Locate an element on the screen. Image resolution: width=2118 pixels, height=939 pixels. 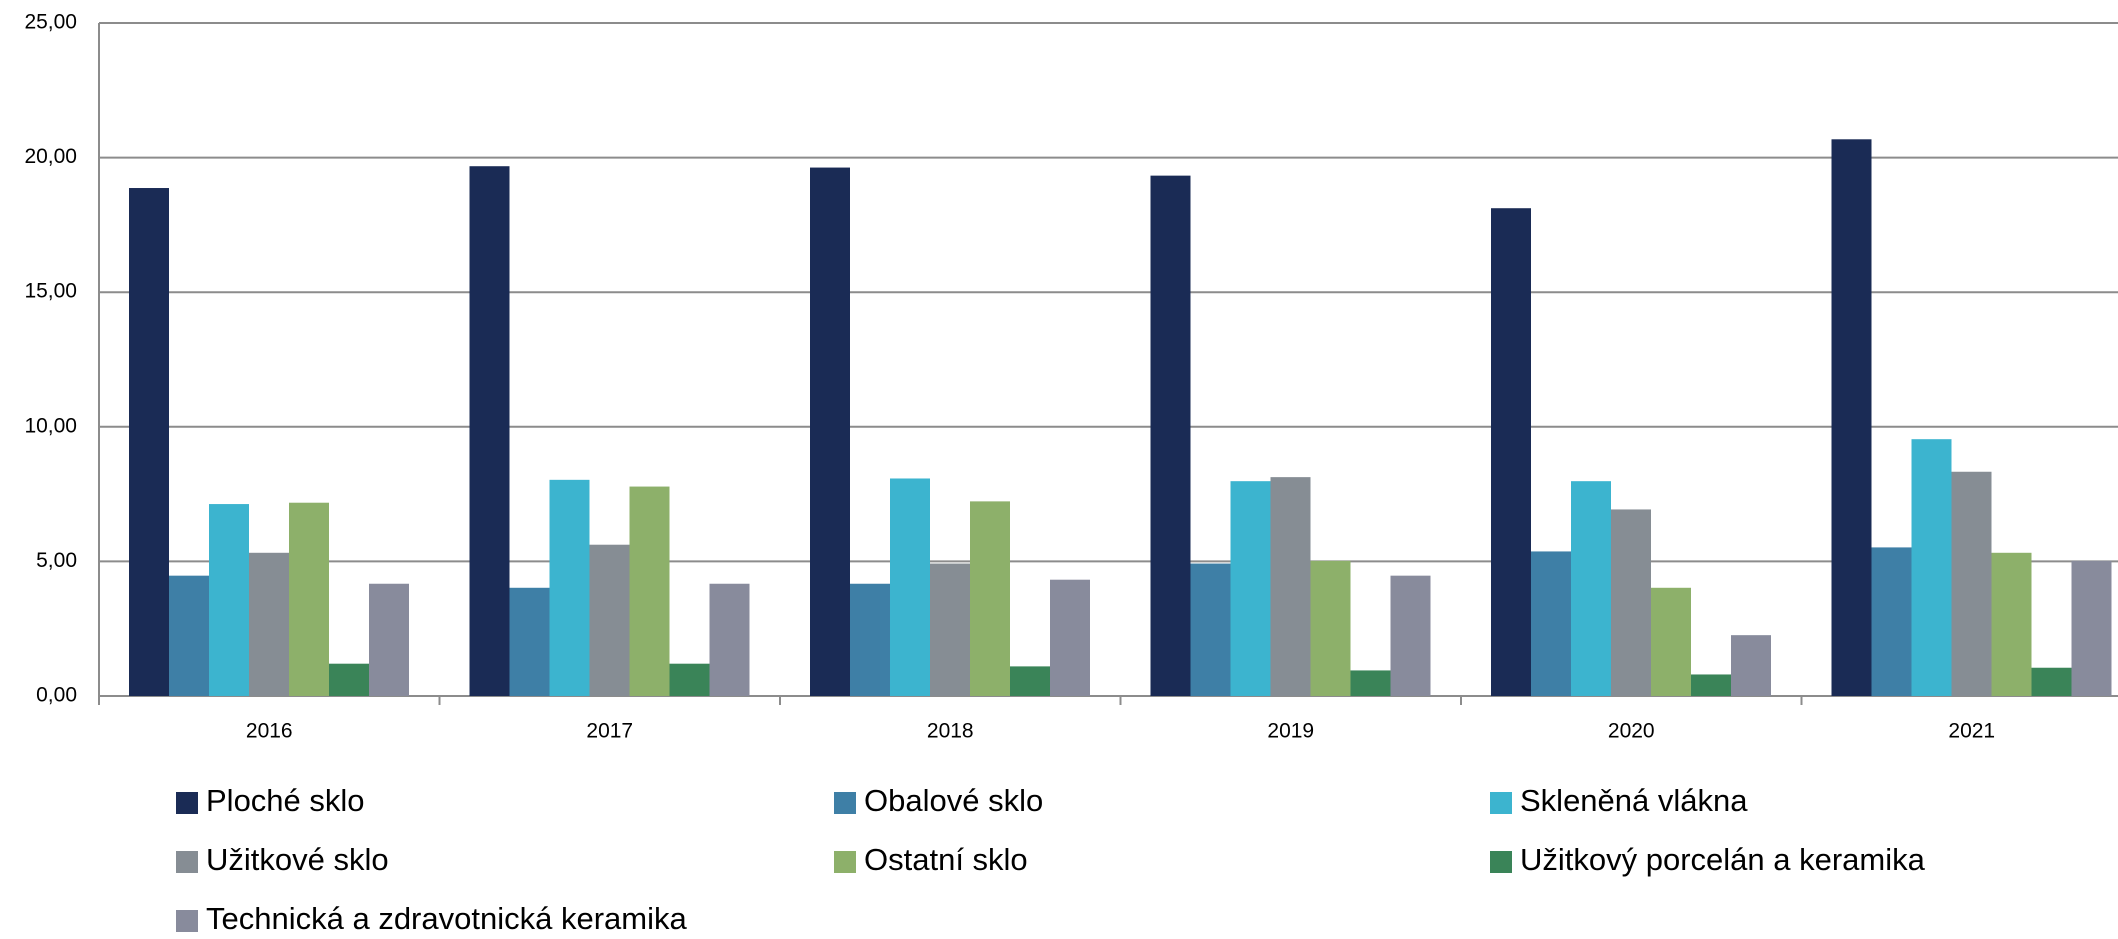
y-tick-label: 20,00 is located at coordinates (50, 156).